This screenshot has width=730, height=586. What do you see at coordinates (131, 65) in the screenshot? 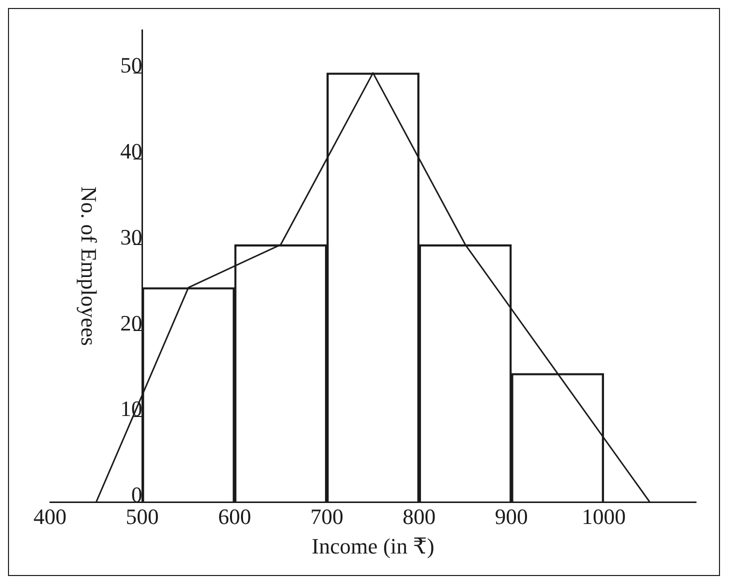
I see `y-tick-label: 50` at bounding box center [131, 65].